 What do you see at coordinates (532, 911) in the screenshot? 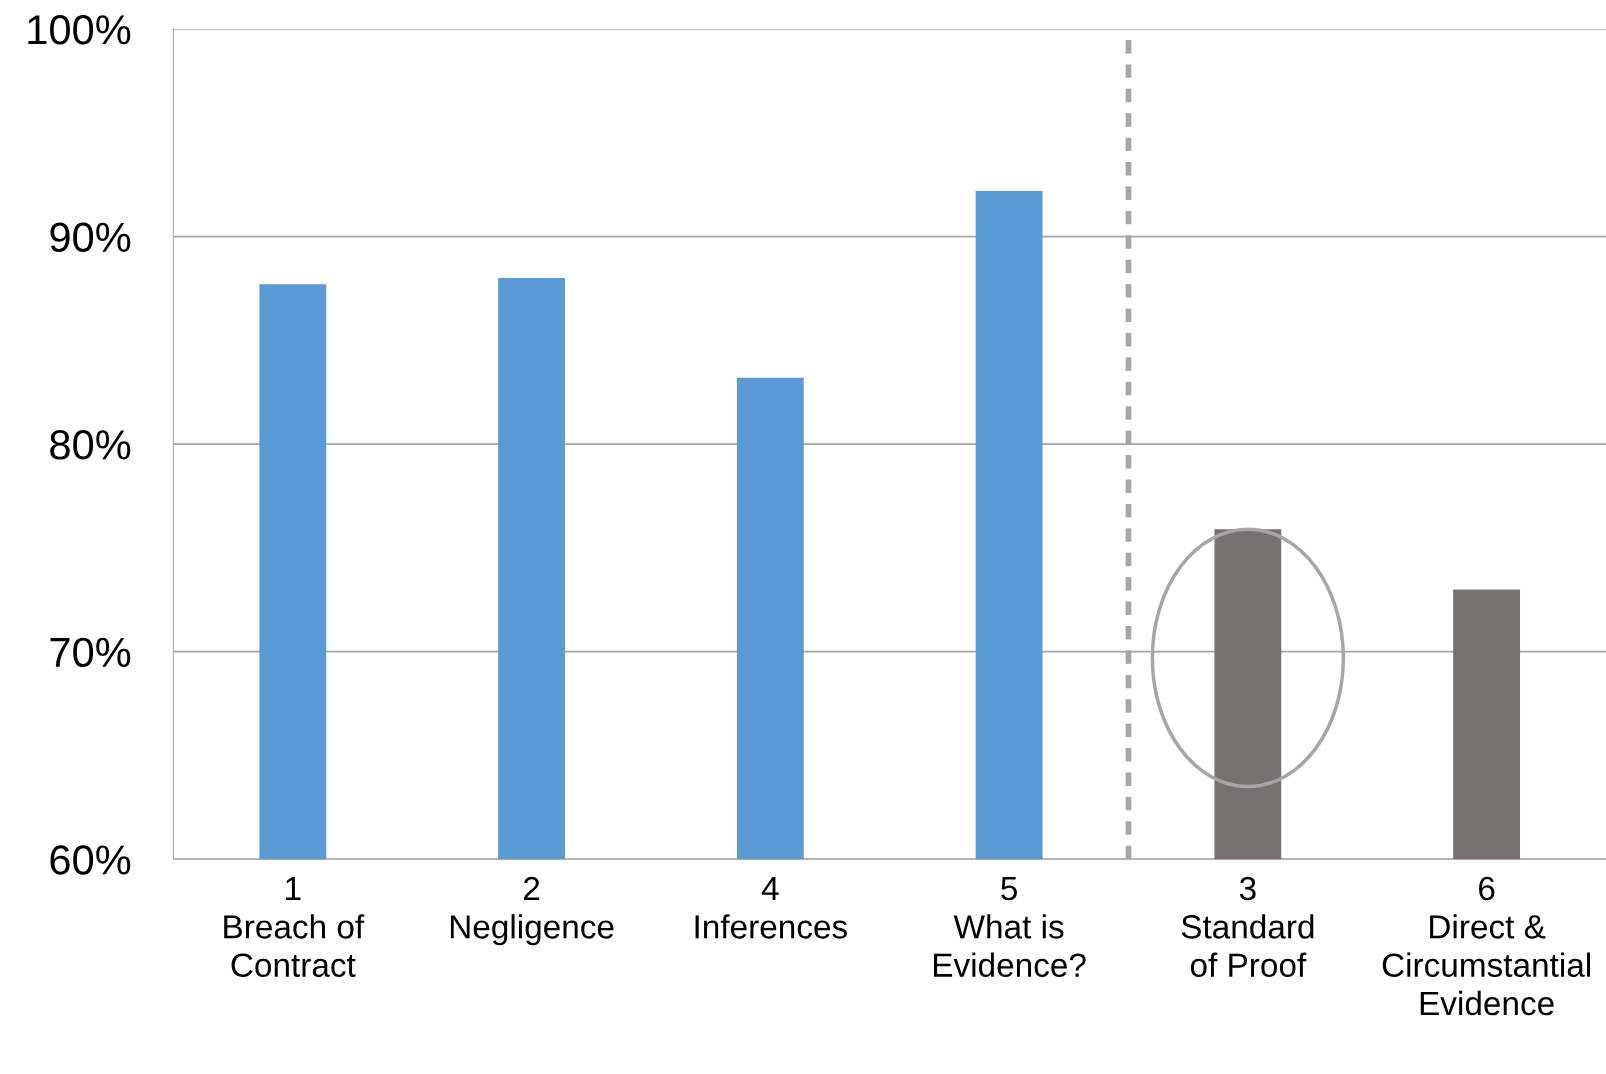
I see `x-tick-label: 2 Negligence` at bounding box center [532, 911].